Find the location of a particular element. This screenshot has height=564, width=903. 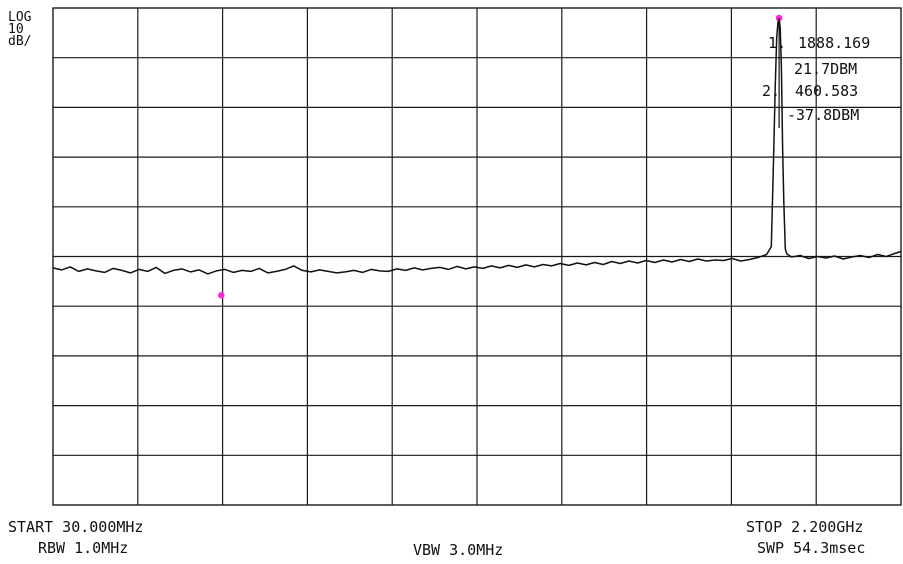

resolution-bandwidth: RBW 1.0MHz is located at coordinates (83, 548).